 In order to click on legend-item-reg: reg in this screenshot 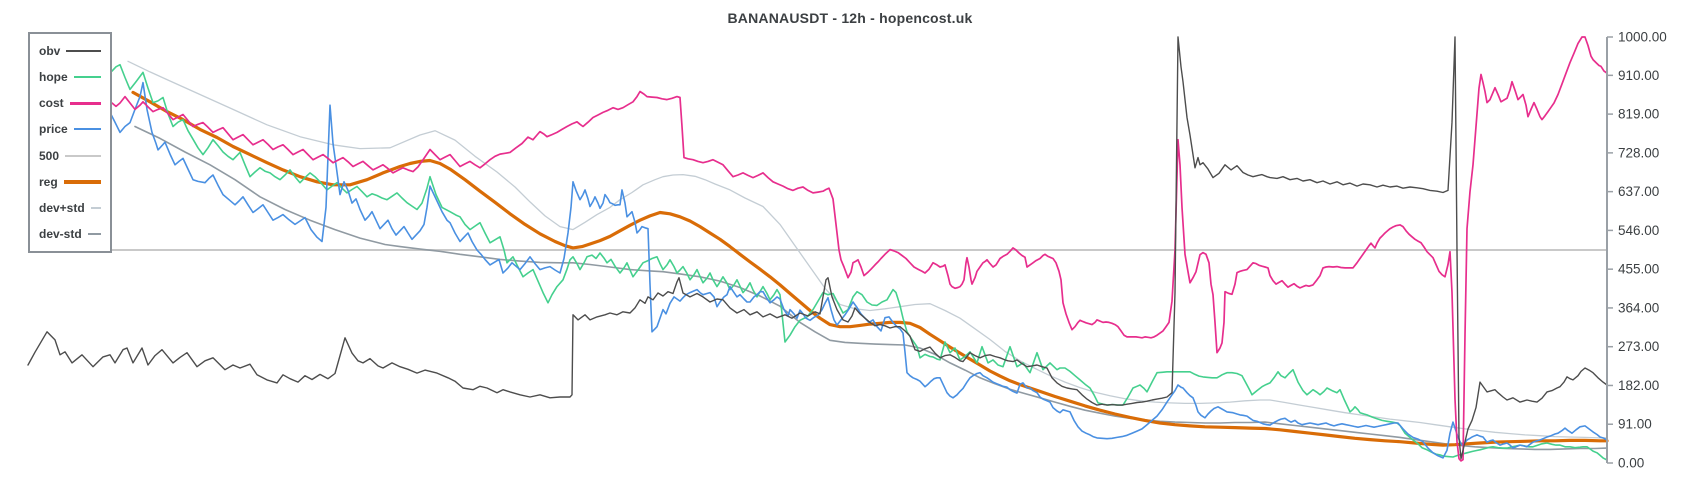, I will do `click(70, 182)`.